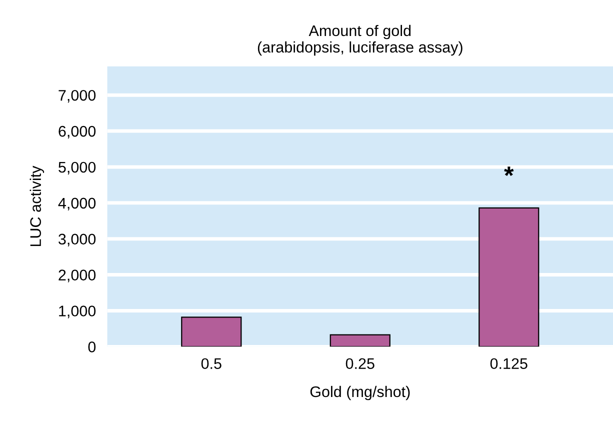 The width and height of the screenshot is (613, 428). What do you see at coordinates (509, 364) in the screenshot?
I see `x-tick-label: 0.125` at bounding box center [509, 364].